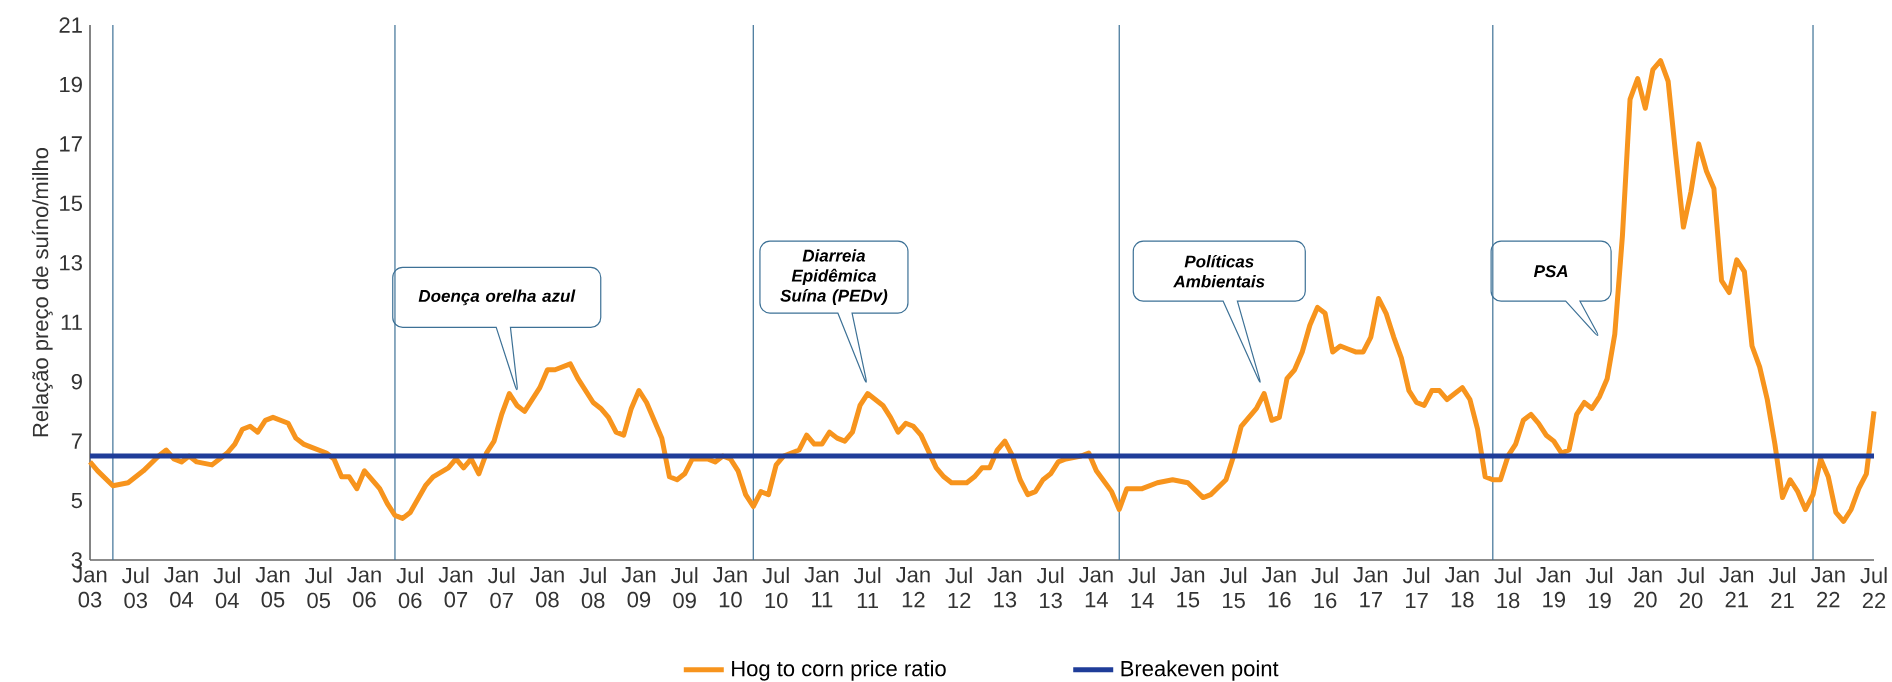 The width and height of the screenshot is (1892, 682). I want to click on x-tick-label: Jul 09, so click(684, 588).